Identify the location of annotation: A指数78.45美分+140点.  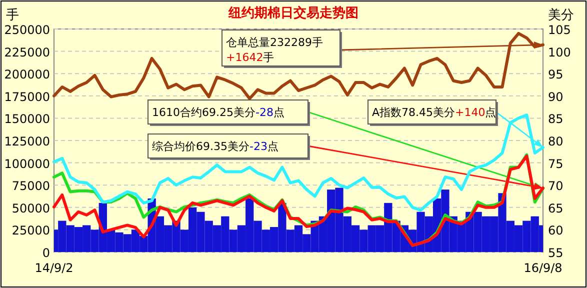
(434, 112).